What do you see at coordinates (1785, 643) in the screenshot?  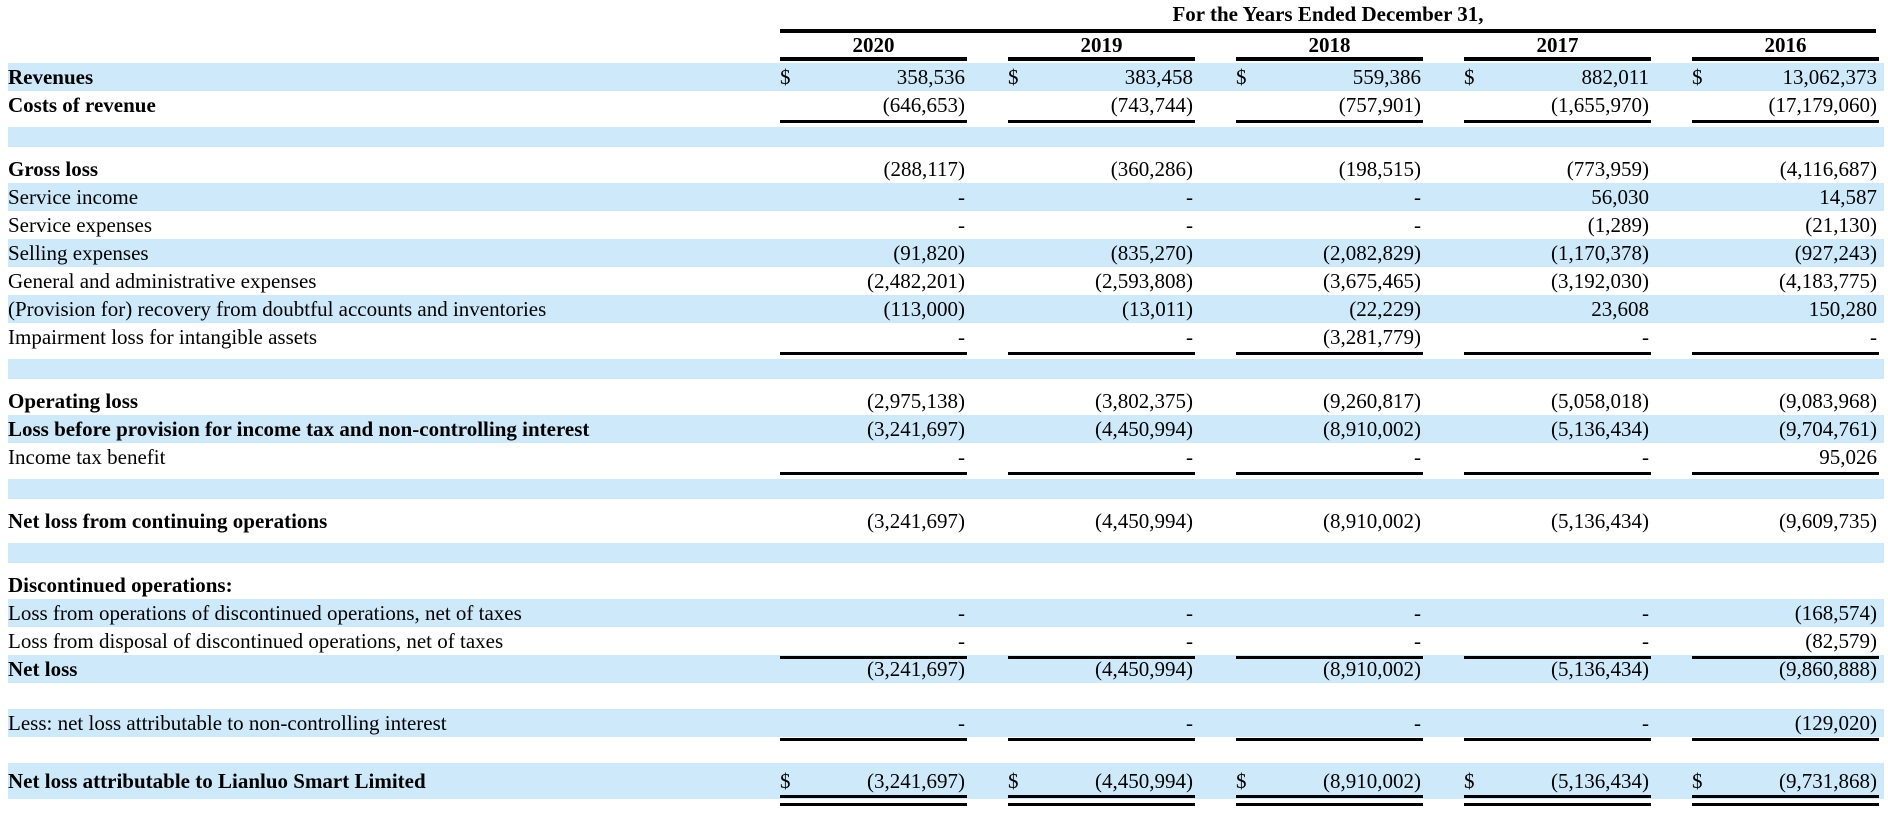 I see `value-cell: (82,579)` at bounding box center [1785, 643].